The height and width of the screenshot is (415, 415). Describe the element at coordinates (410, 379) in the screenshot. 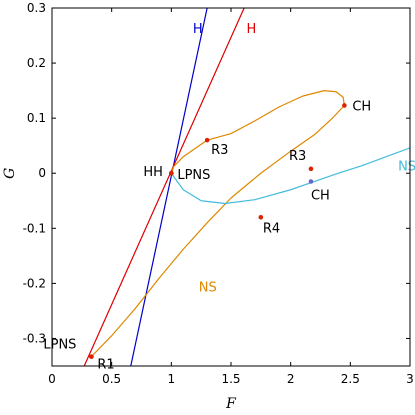

I see `x-tick-label: 3` at that location.